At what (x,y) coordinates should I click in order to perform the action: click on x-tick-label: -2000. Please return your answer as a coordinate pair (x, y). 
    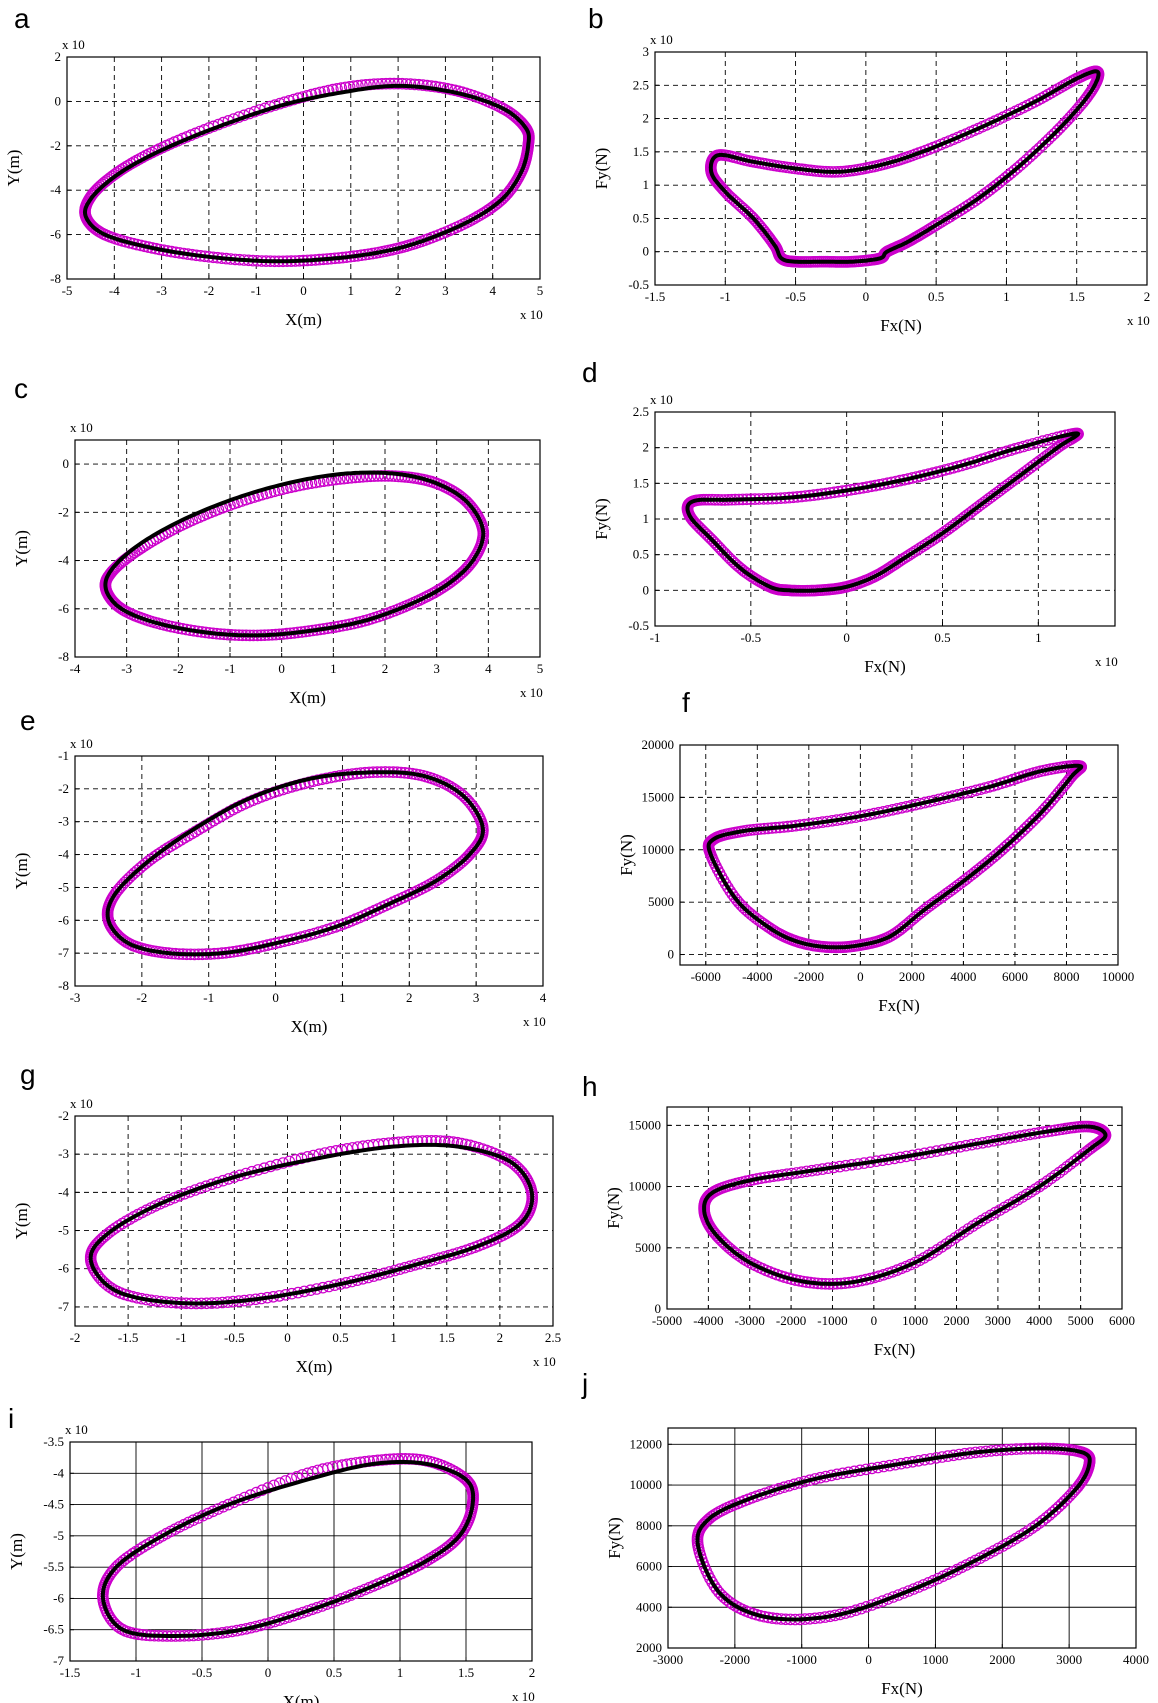
    Looking at the image, I should click on (809, 976).